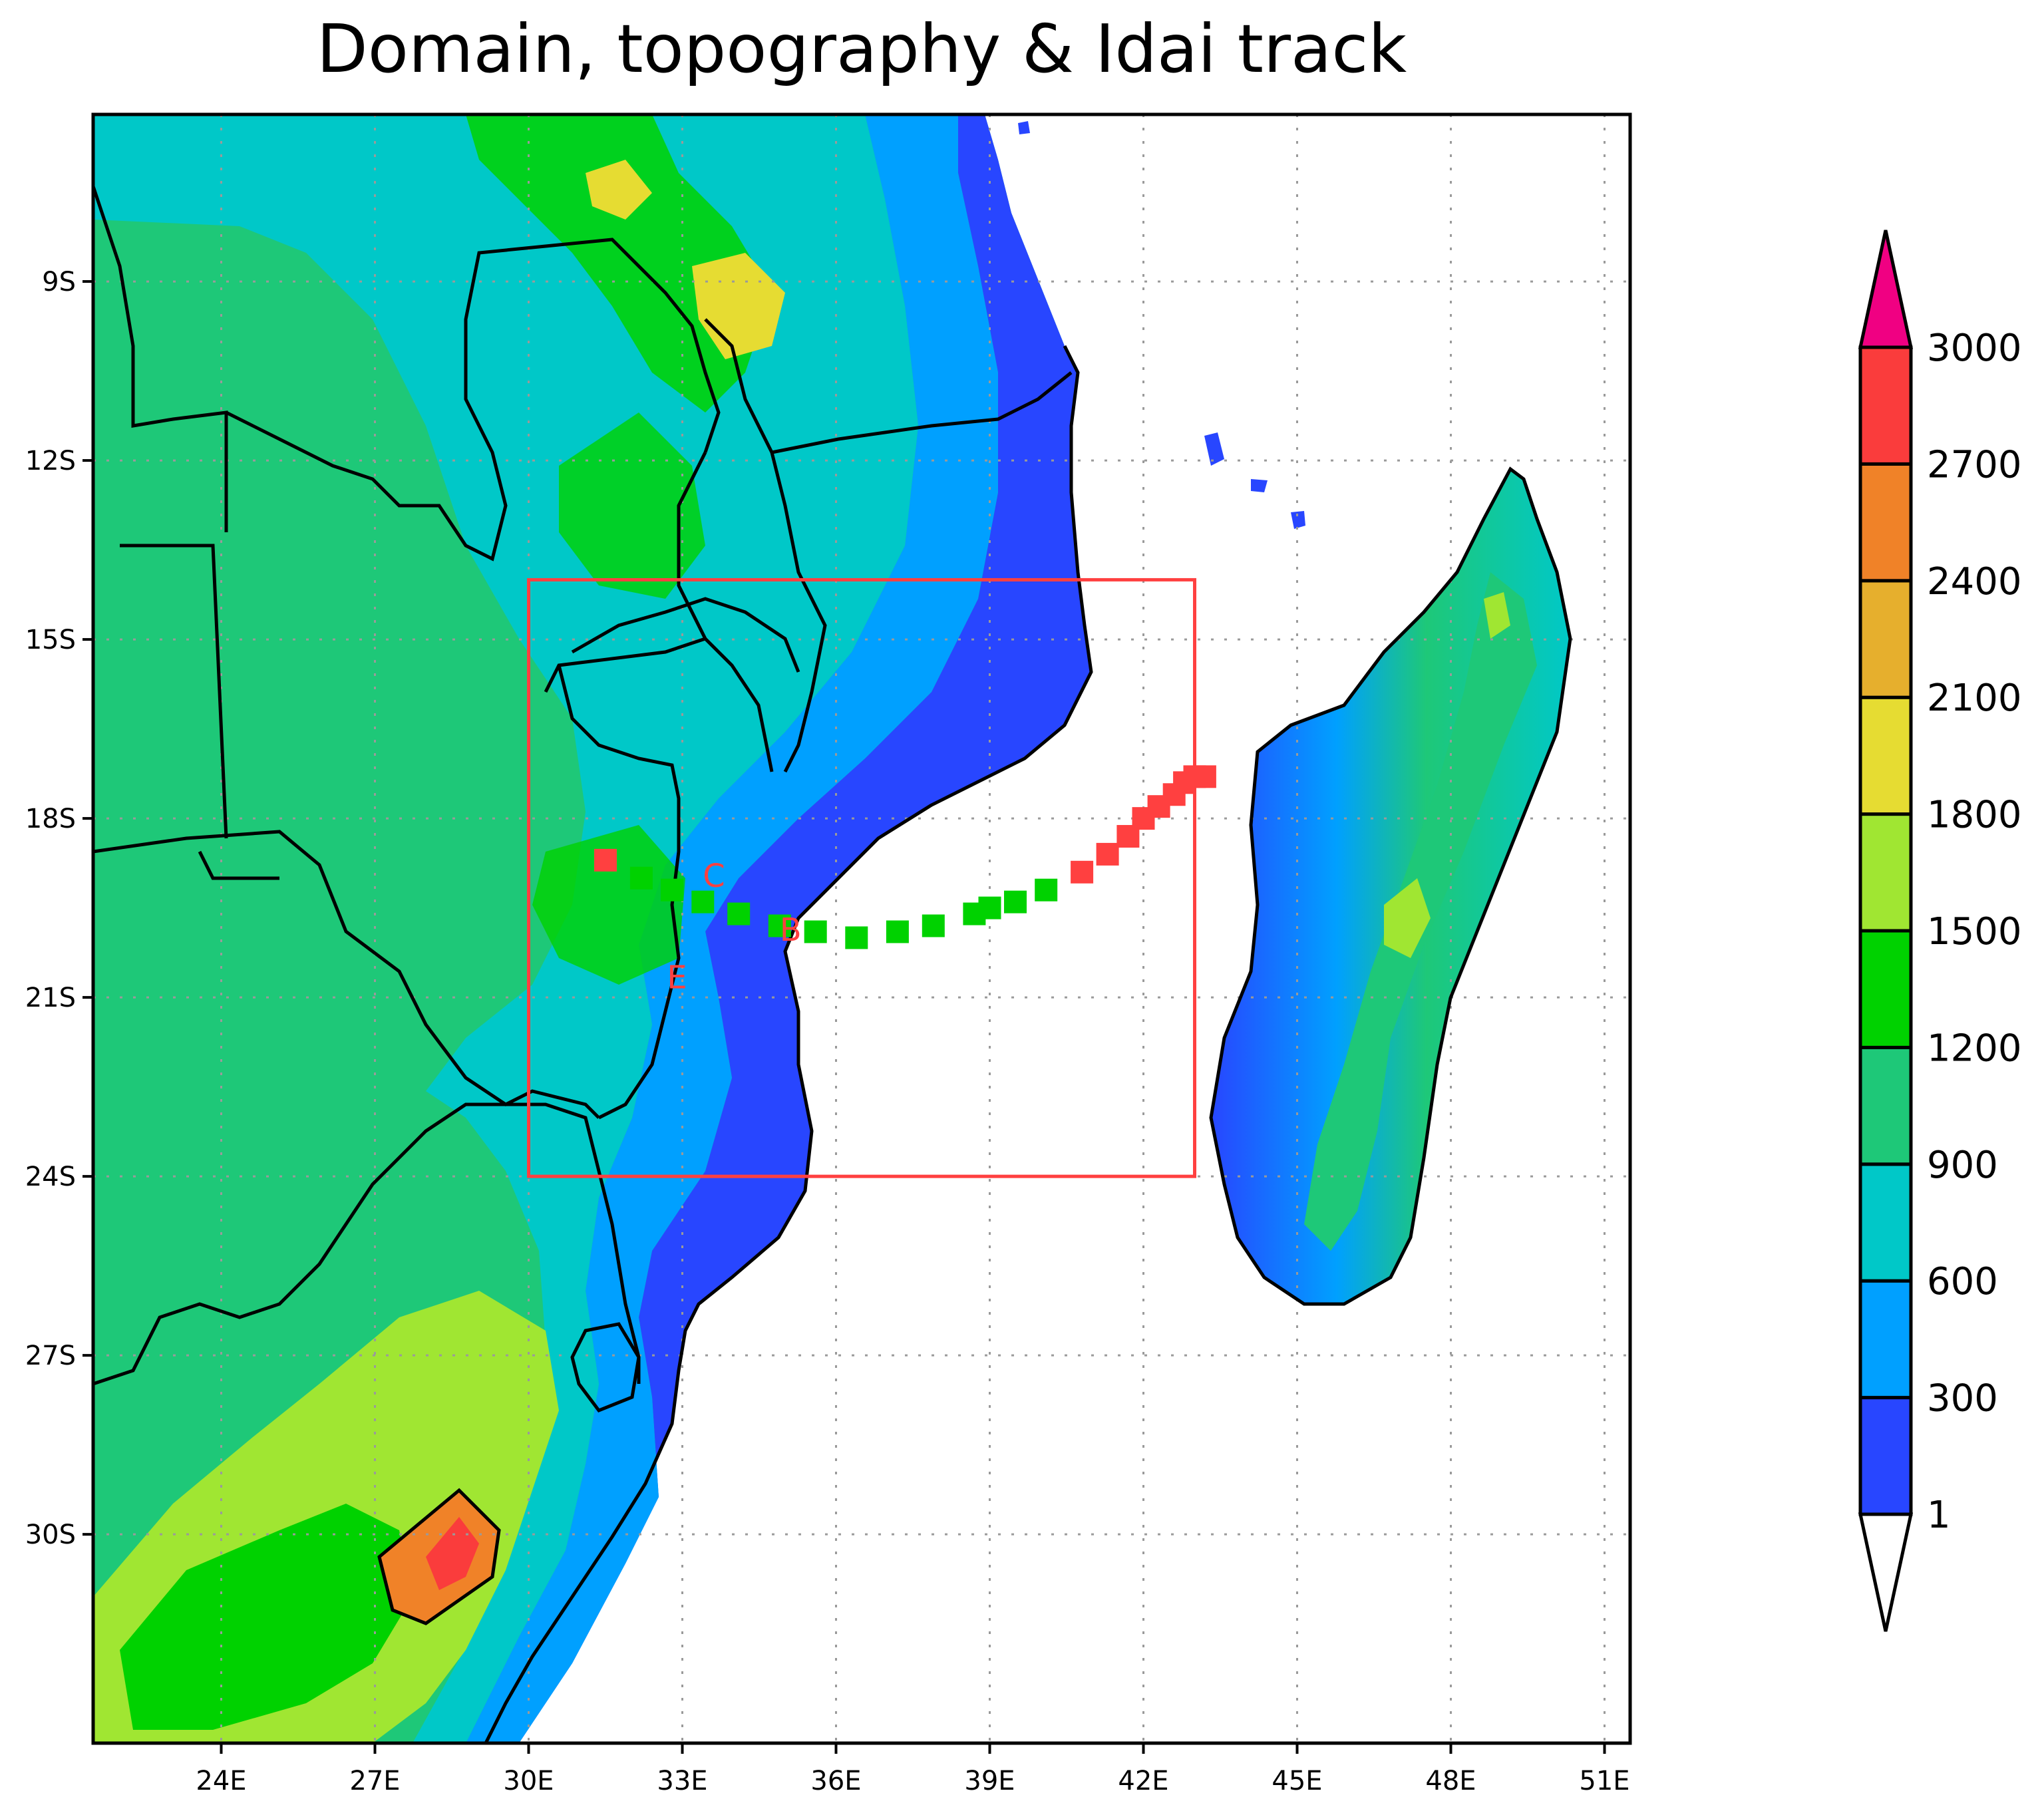  Describe the element at coordinates (160, 359) in the screenshot. I see `border-drc-angola` at that location.